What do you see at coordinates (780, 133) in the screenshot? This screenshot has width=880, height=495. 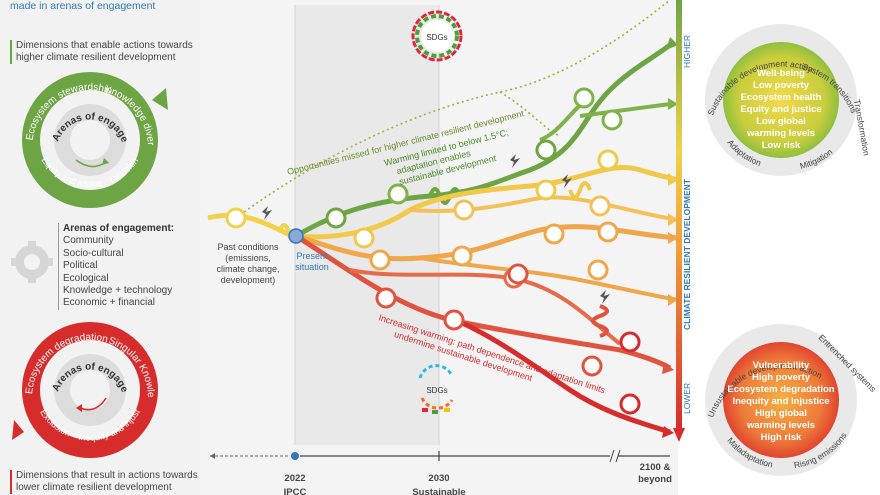 I see `top-item: warming levels` at bounding box center [780, 133].